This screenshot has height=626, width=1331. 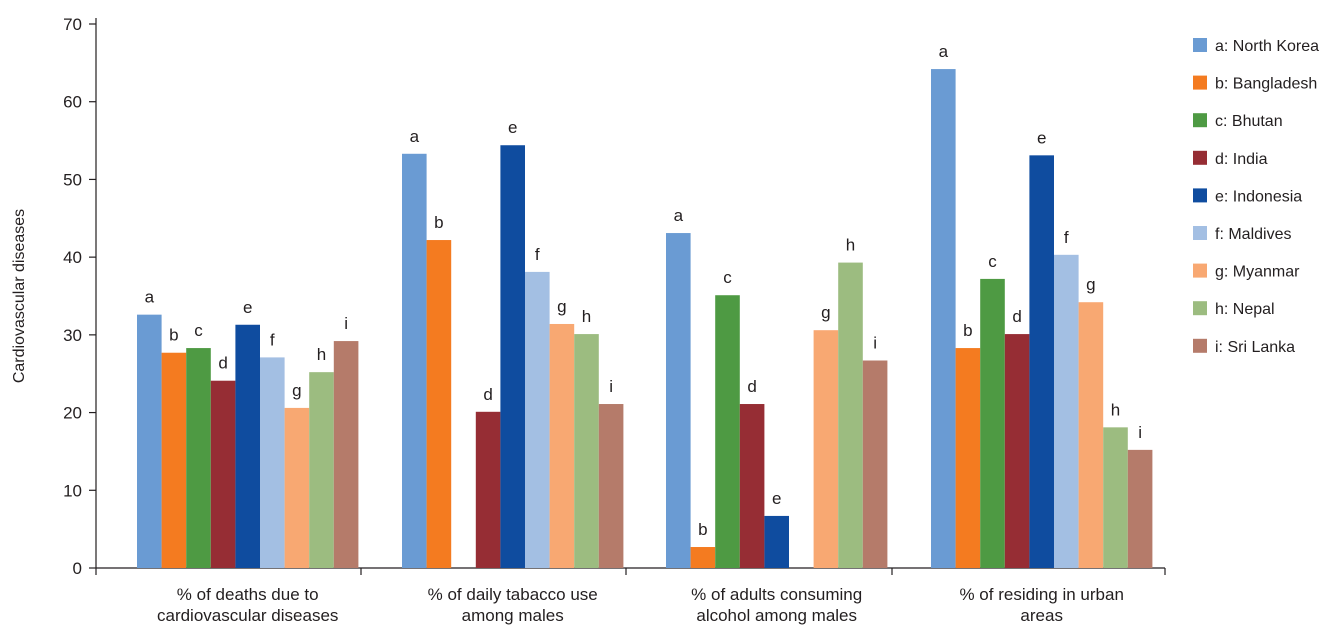 I want to click on x-category-label: alcohol among males, so click(x=776, y=615).